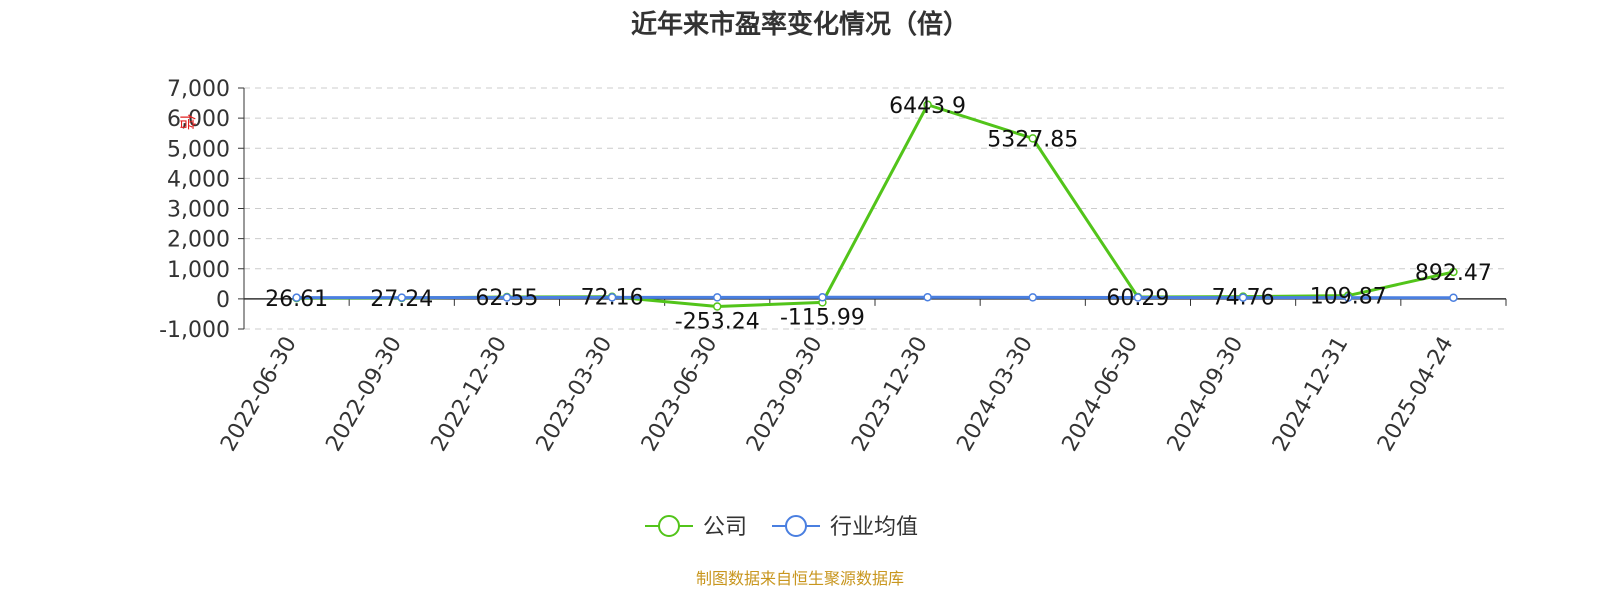 This screenshot has width=1600, height=600. Describe the element at coordinates (822, 317) in the screenshot. I see `data-label: -115.99` at that location.